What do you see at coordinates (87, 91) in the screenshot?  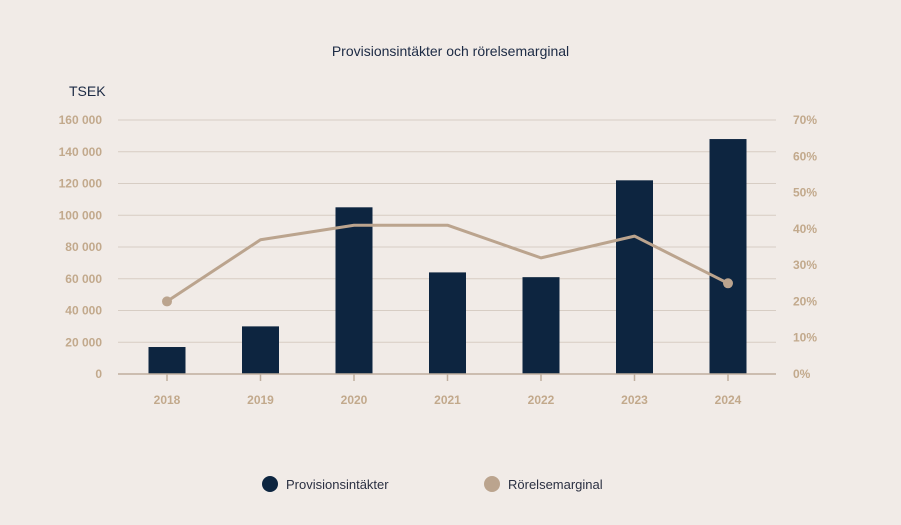 I see `y-axis-unit-label: TSEK` at bounding box center [87, 91].